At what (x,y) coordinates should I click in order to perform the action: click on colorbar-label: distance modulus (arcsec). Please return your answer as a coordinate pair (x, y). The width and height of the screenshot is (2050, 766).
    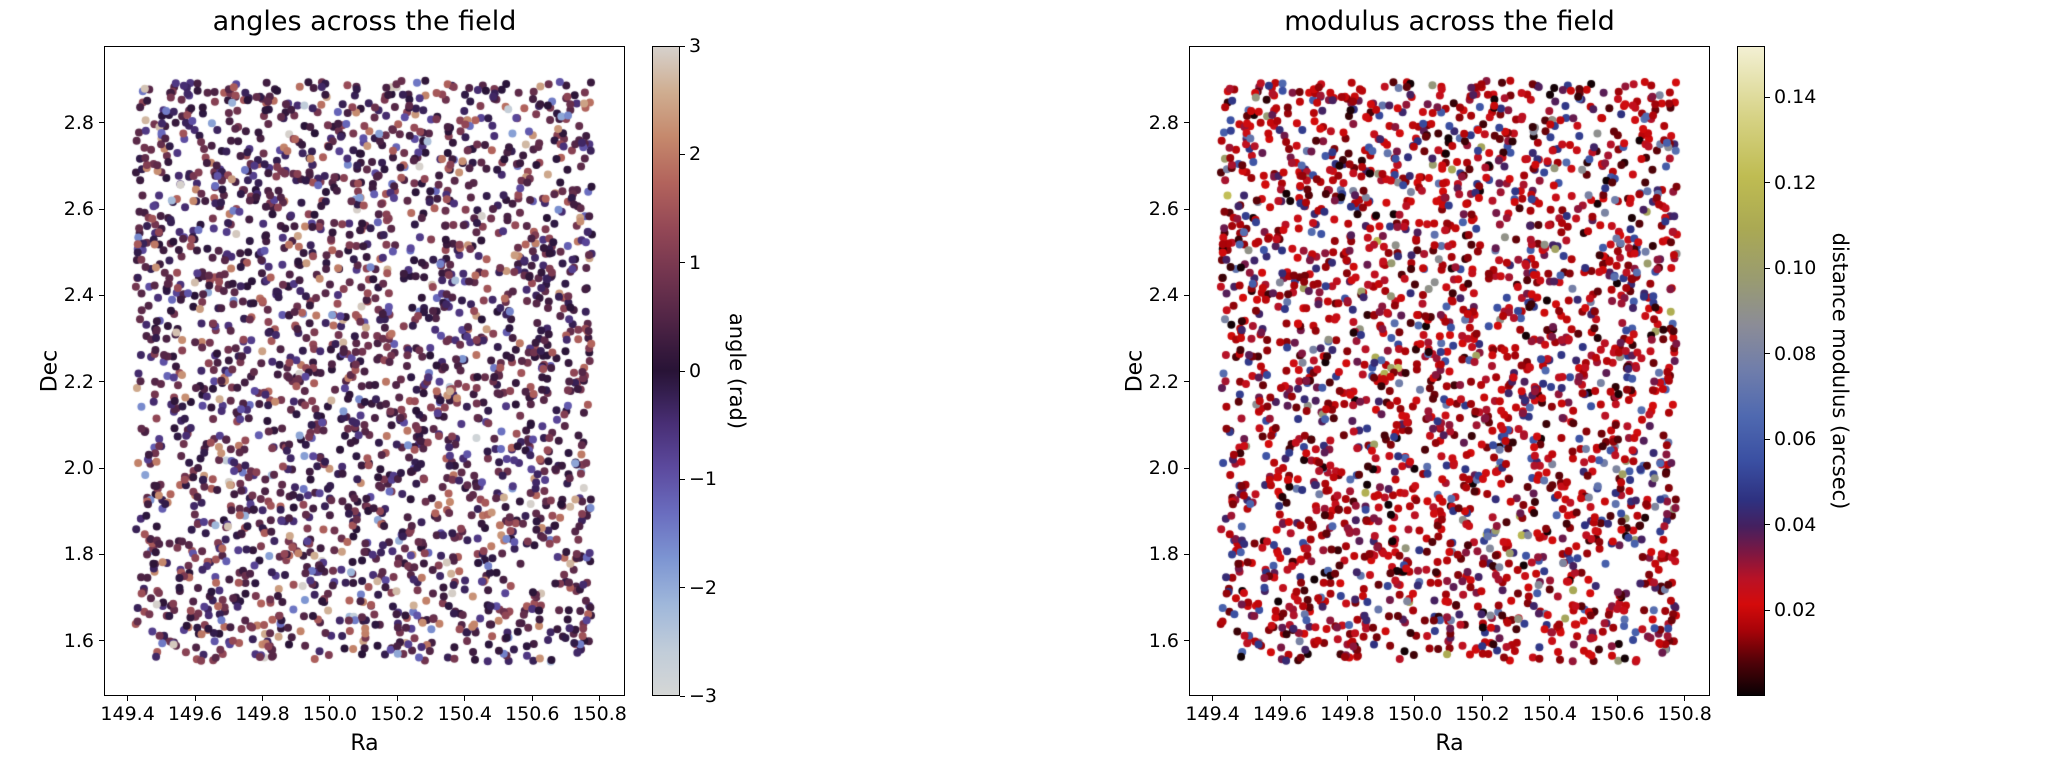
    Looking at the image, I should click on (1840, 371).